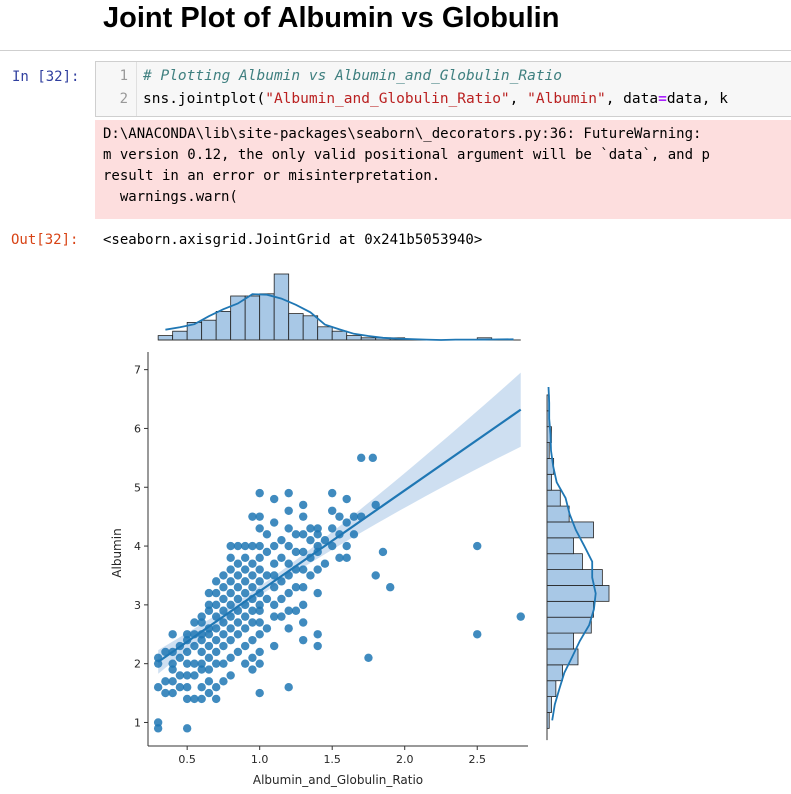  What do you see at coordinates (137, 664) in the screenshot?
I see `y-tick-label: 2` at bounding box center [137, 664].